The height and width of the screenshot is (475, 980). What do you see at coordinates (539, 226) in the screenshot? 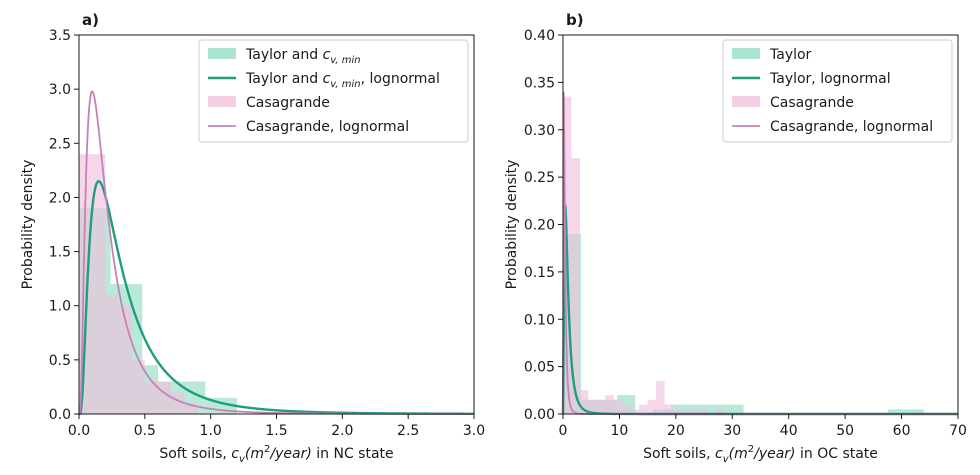
I see `y-tick-label: 0.20` at bounding box center [539, 226].